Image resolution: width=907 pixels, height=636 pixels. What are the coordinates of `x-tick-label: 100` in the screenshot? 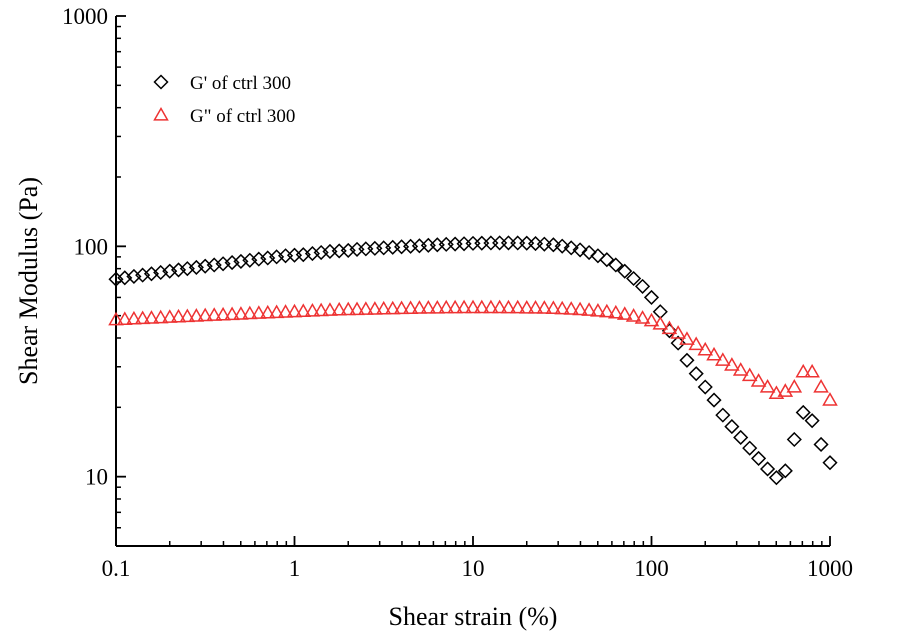 It's located at (651, 568).